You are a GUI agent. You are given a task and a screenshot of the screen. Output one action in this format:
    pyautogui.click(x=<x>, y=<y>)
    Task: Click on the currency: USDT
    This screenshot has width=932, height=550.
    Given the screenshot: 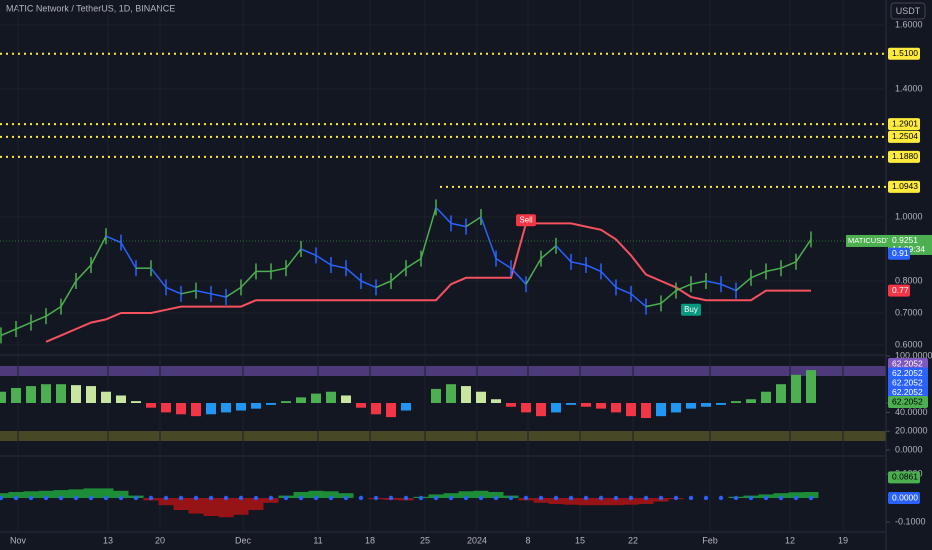 What is the action you would take?
    pyautogui.click(x=908, y=11)
    